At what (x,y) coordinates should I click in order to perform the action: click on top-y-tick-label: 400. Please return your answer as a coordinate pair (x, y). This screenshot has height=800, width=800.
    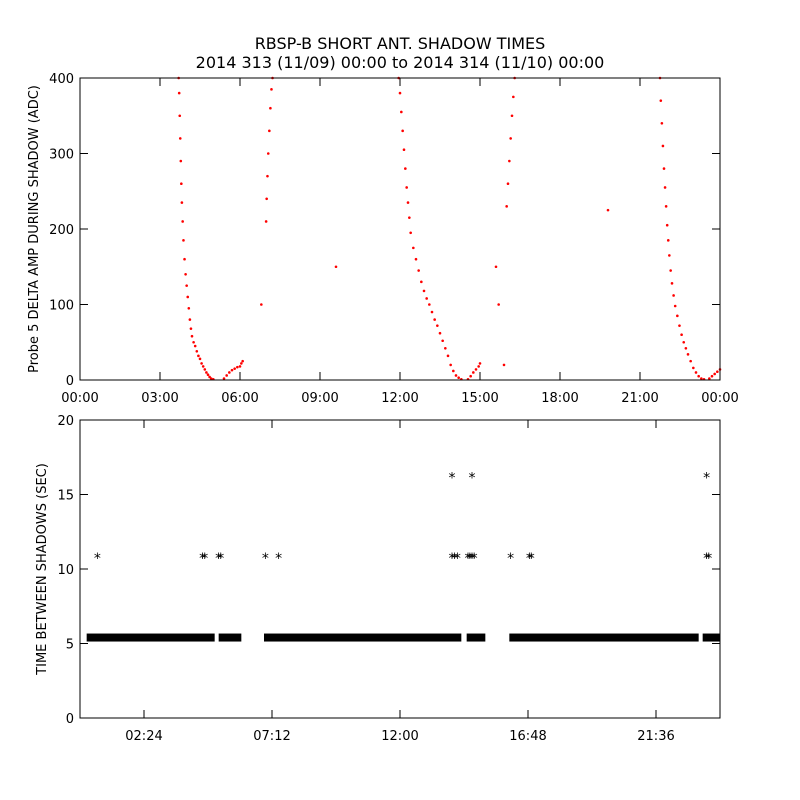
    Looking at the image, I should click on (61, 79).